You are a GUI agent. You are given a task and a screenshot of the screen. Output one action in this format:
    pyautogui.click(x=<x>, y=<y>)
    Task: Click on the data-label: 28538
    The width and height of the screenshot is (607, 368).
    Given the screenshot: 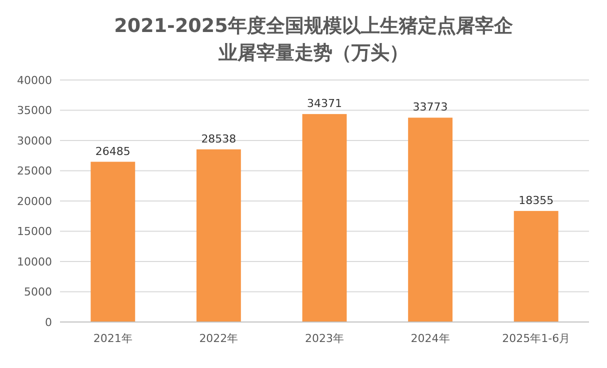 What is the action you would take?
    pyautogui.click(x=218, y=139)
    